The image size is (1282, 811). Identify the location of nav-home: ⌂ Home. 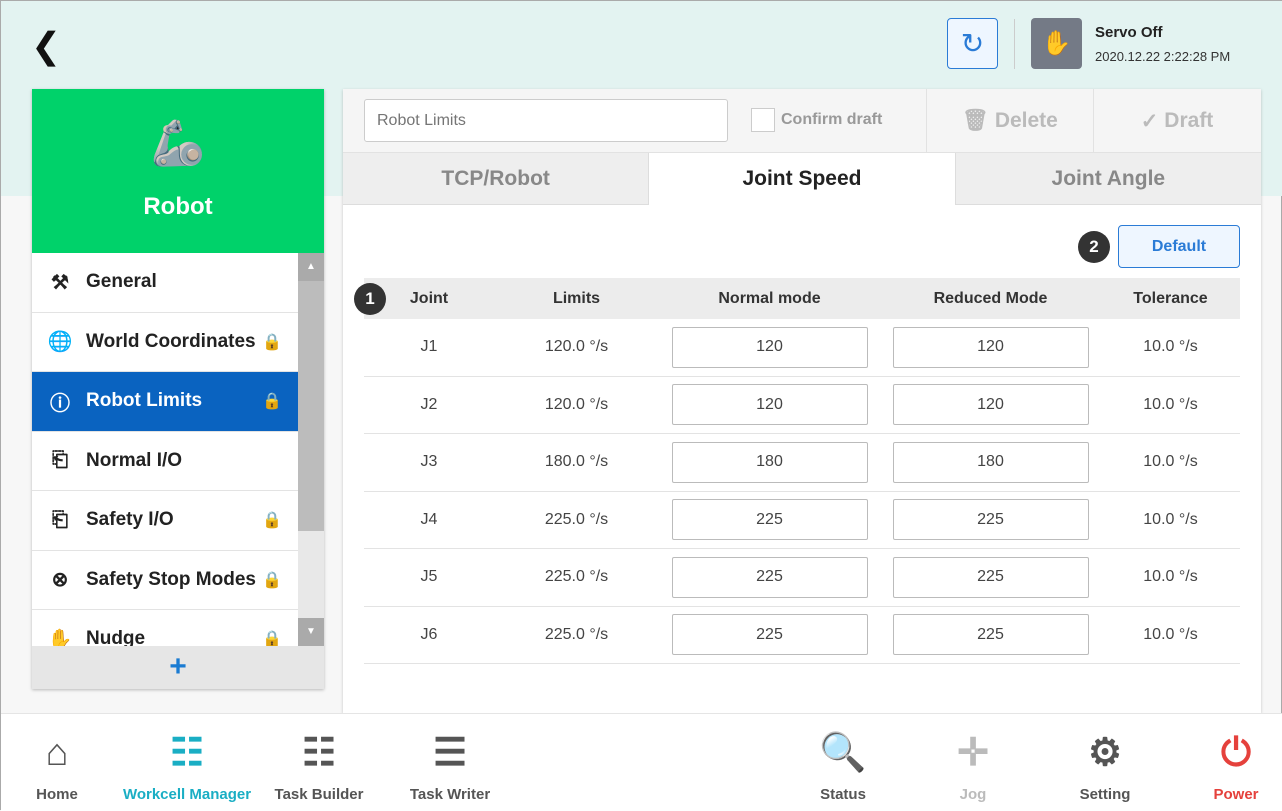
(63, 765).